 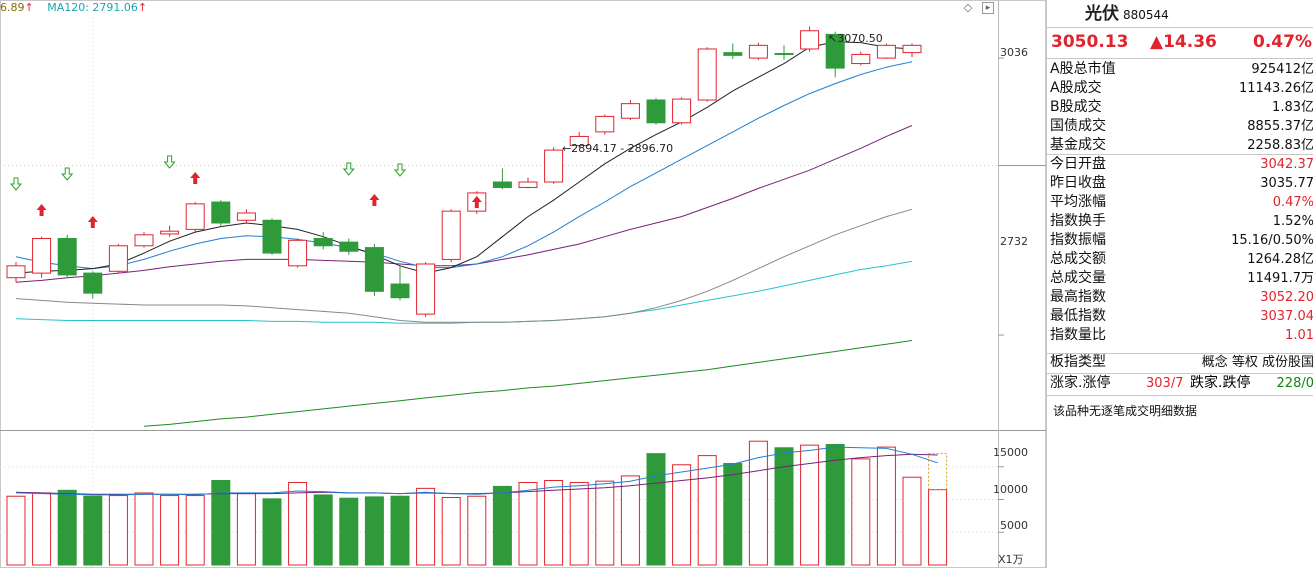 I want to click on down-count-value: 228/0, so click(x=1294, y=383).